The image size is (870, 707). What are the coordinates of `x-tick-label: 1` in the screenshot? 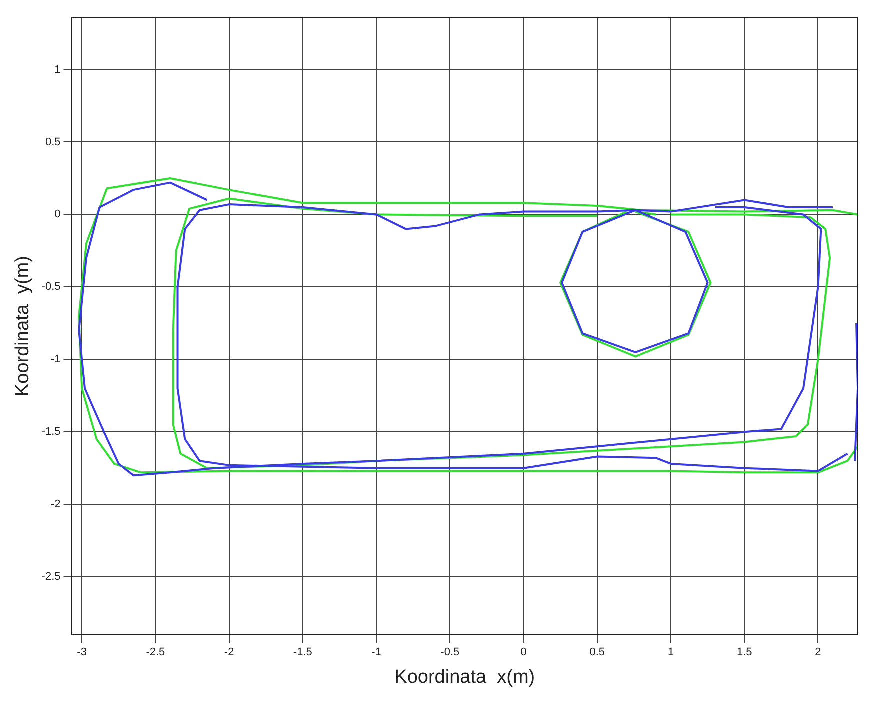 It's located at (671, 652).